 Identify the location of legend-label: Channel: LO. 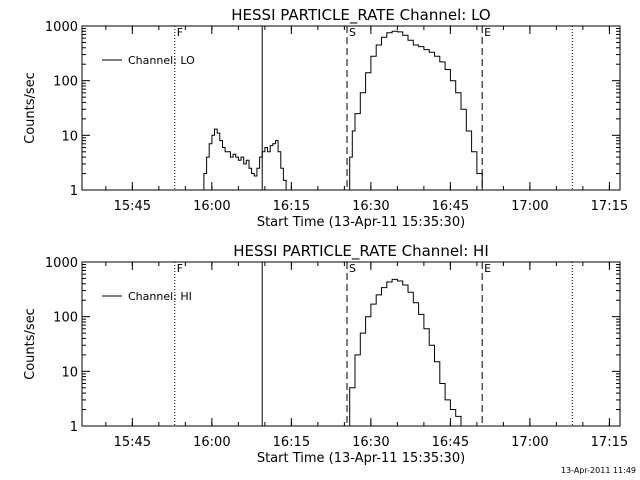
(161, 60).